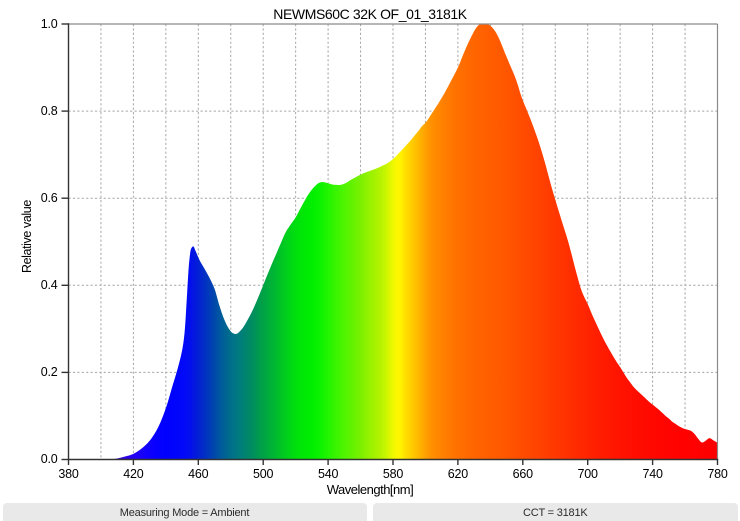  I want to click on x-tick-label: 580, so click(393, 474).